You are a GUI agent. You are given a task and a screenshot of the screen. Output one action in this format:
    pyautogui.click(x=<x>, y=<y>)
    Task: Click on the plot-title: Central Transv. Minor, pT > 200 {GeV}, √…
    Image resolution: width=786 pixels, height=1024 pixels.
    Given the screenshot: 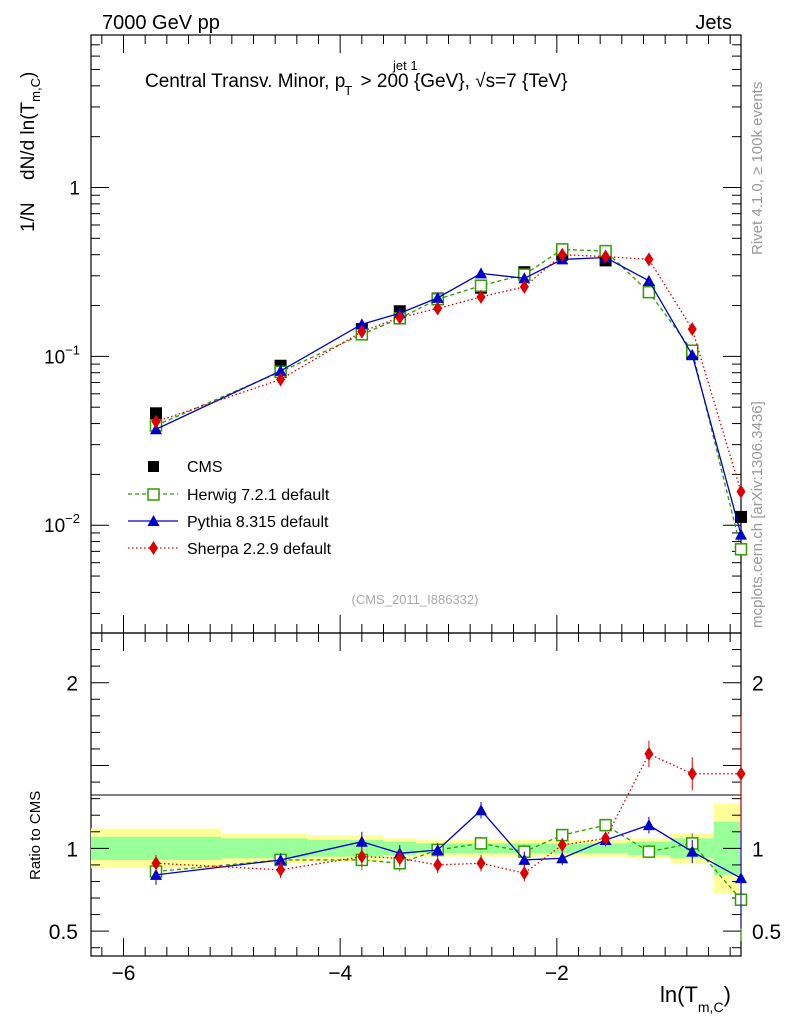 What is the action you would take?
    pyautogui.click(x=356, y=84)
    